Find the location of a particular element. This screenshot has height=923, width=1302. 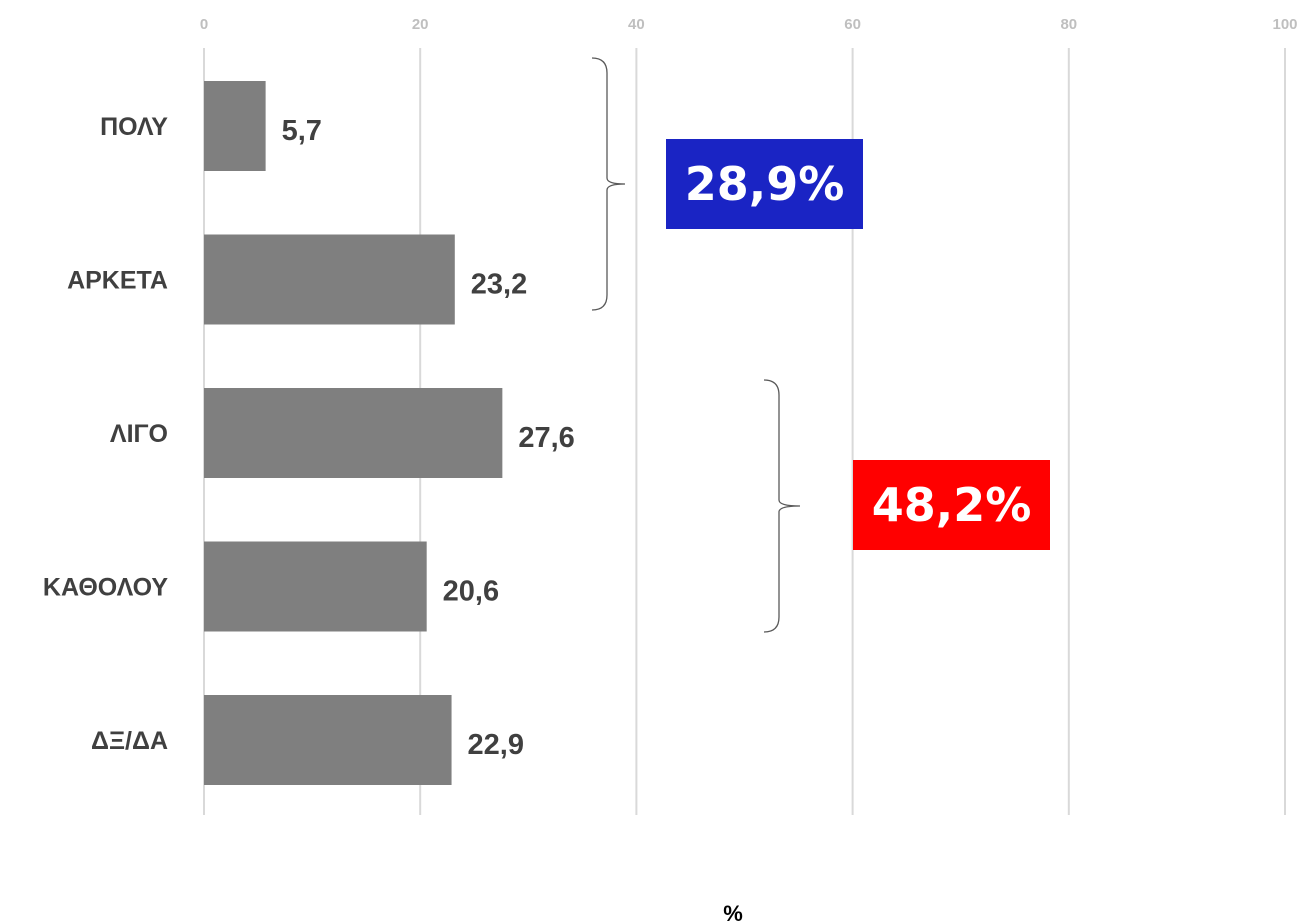

category-labels: ΠΟΛΥ ΑΡΚΕΤΑ ΛΙΓΟ ΚΑΘΟΛΟΥ ΔΞ/ΔΑ is located at coordinates (105, 434).